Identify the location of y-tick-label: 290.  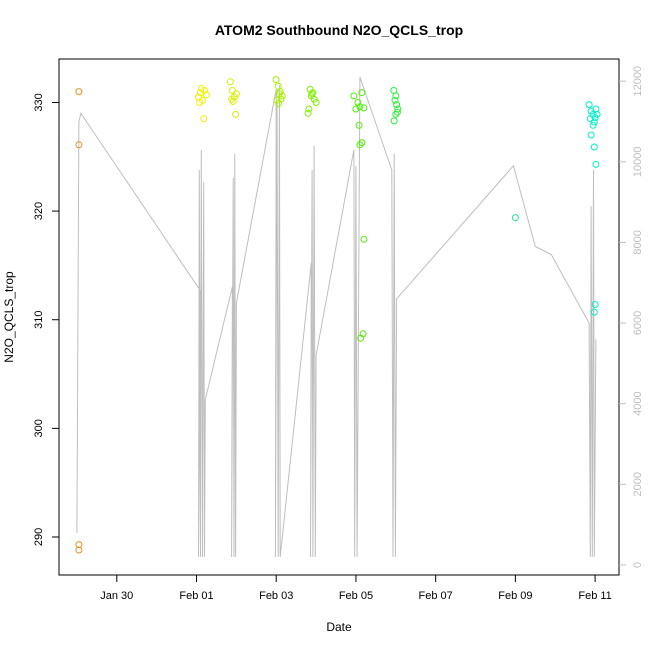
(39, 537).